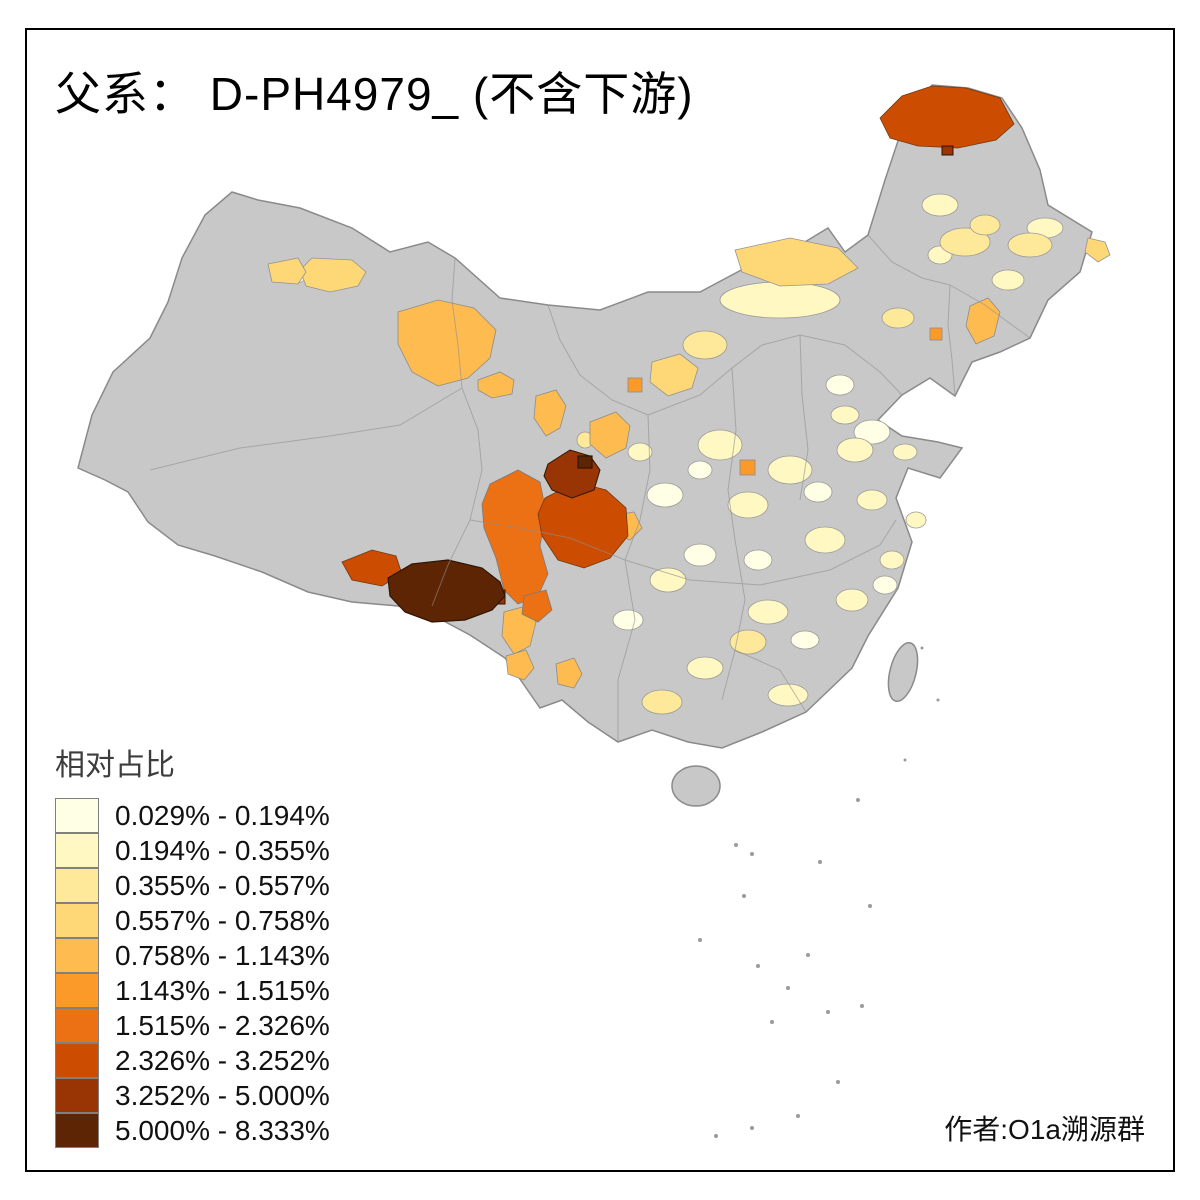 This screenshot has width=1200, height=1200. I want to click on legend-row: 1.143% - 1.515%, so click(192, 990).